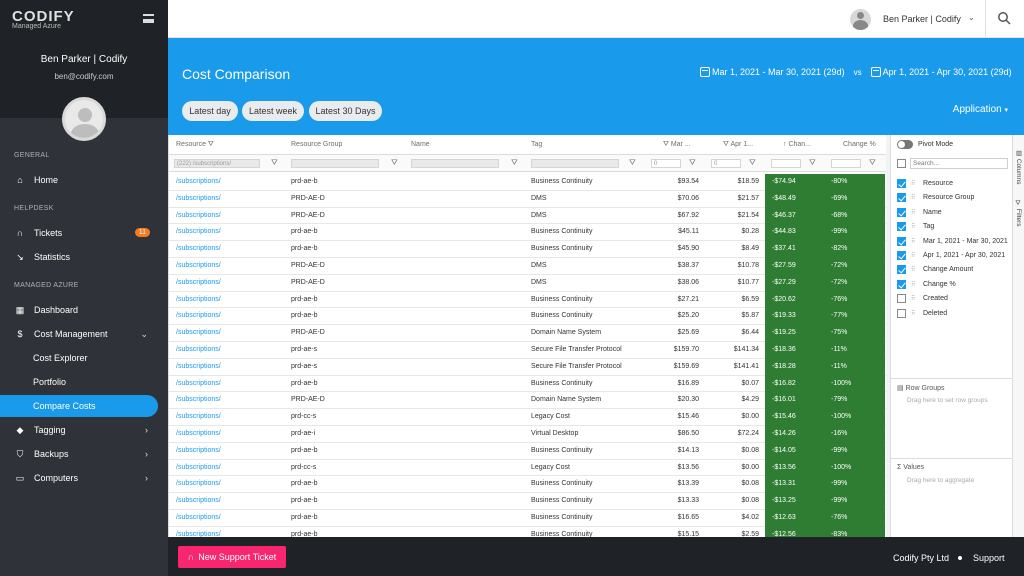 This screenshot has height=576, width=1024. What do you see at coordinates (455, 163) in the screenshot?
I see `name-filter` at bounding box center [455, 163].